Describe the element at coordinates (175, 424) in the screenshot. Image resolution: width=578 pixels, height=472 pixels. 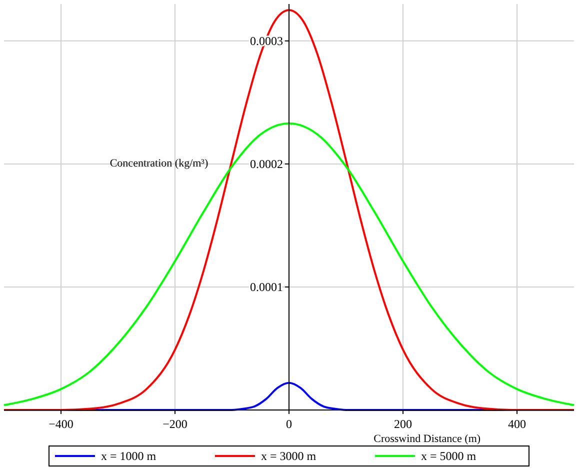
I see `x-tick-label: −200` at that location.